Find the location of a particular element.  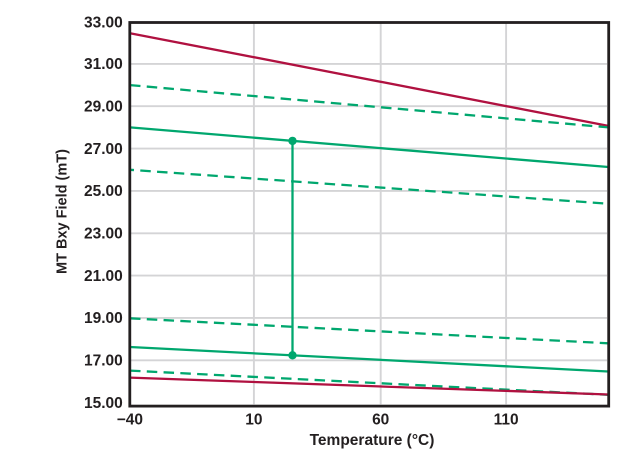

svg-text: 10 is located at coordinates (253, 419).